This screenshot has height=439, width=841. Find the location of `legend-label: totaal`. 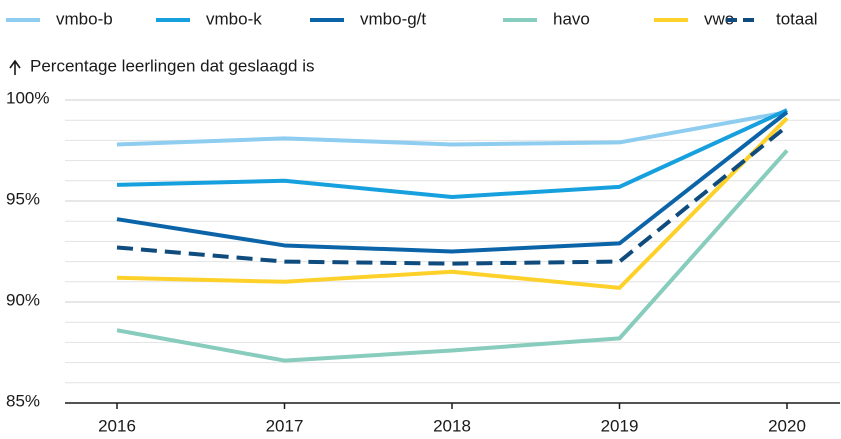

legend-label: totaal is located at coordinates (797, 18).